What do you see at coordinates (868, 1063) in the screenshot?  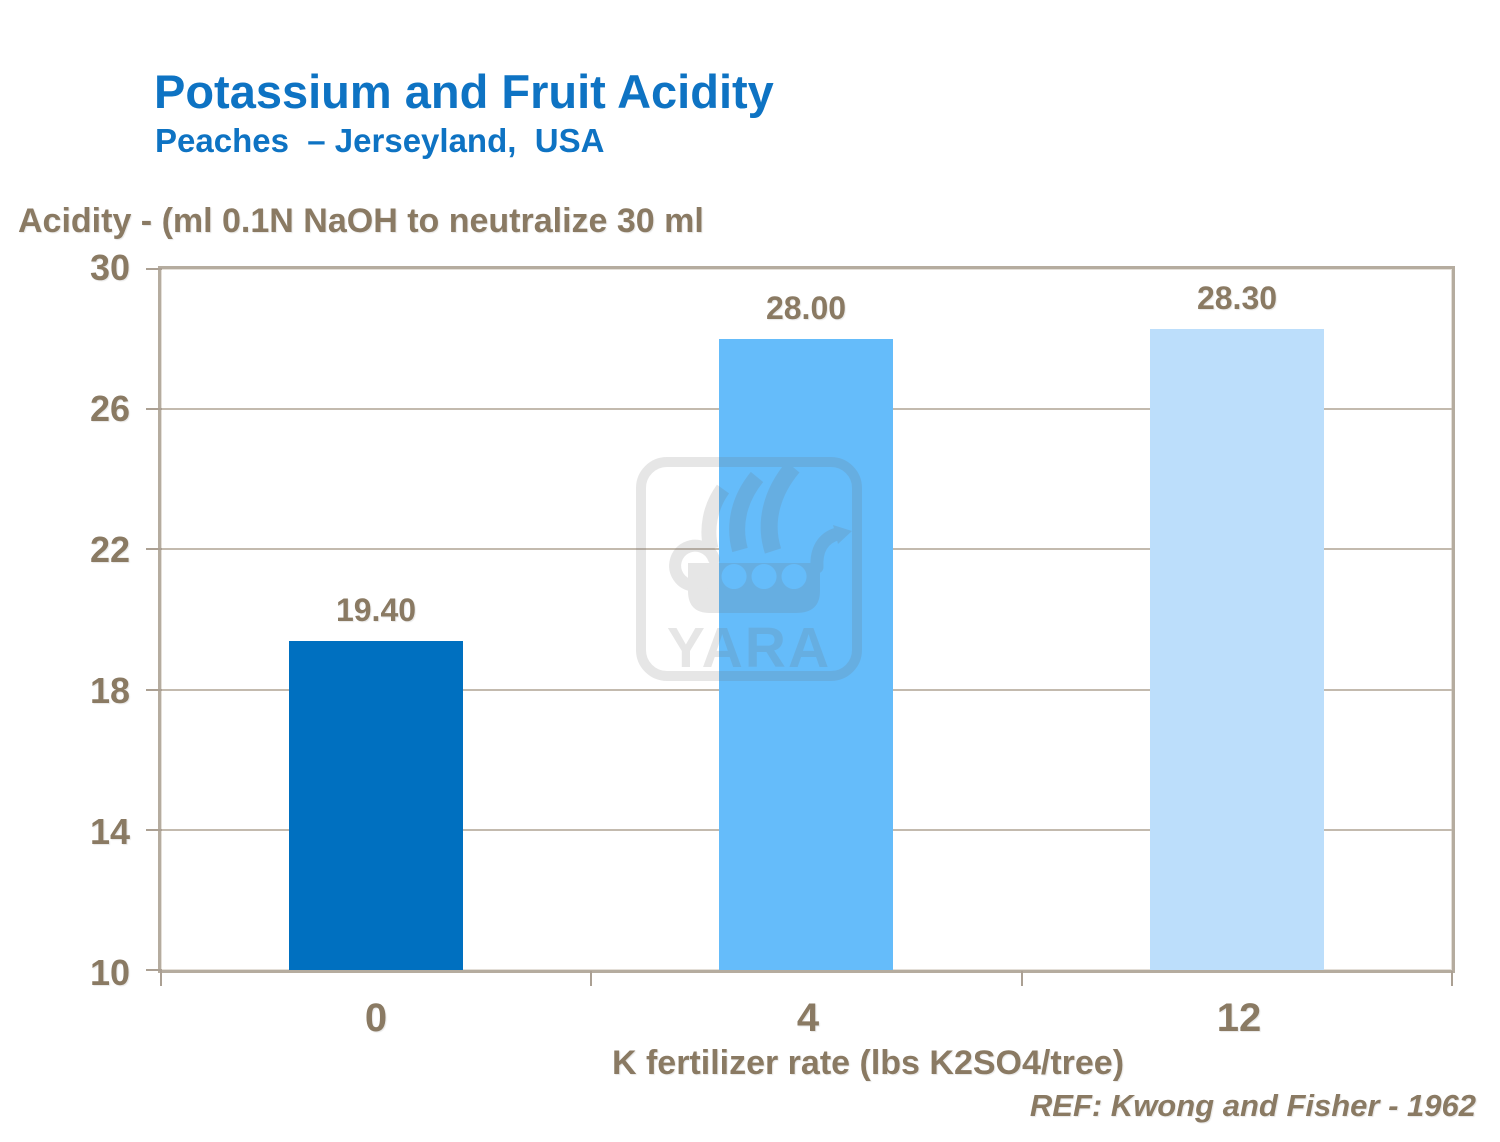 I see `x-axis-title: K fertilizer rate (lbs K2SO4/tree)` at bounding box center [868, 1063].